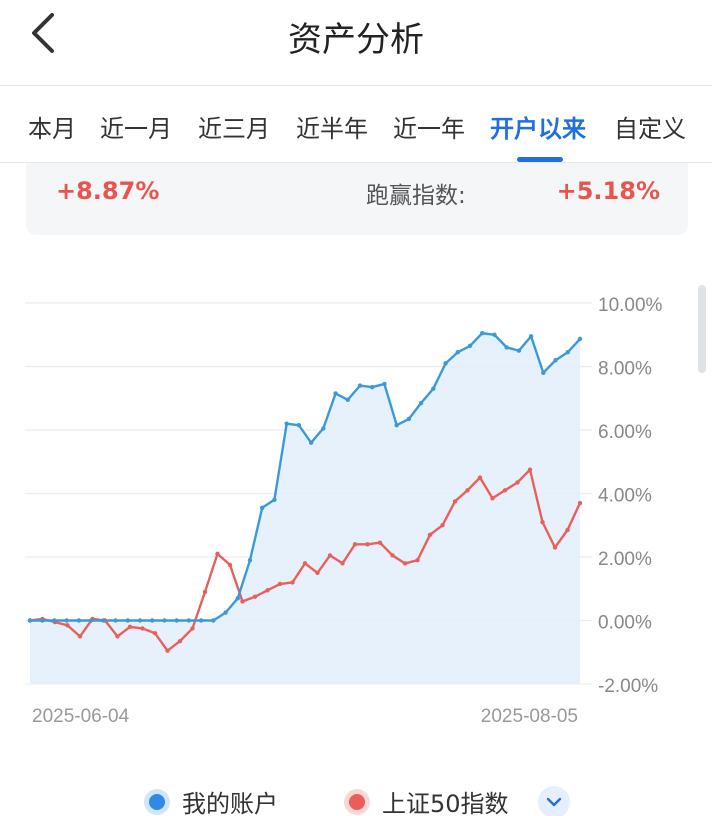  I want to click on y-tick-label: 6.00%, so click(625, 432).